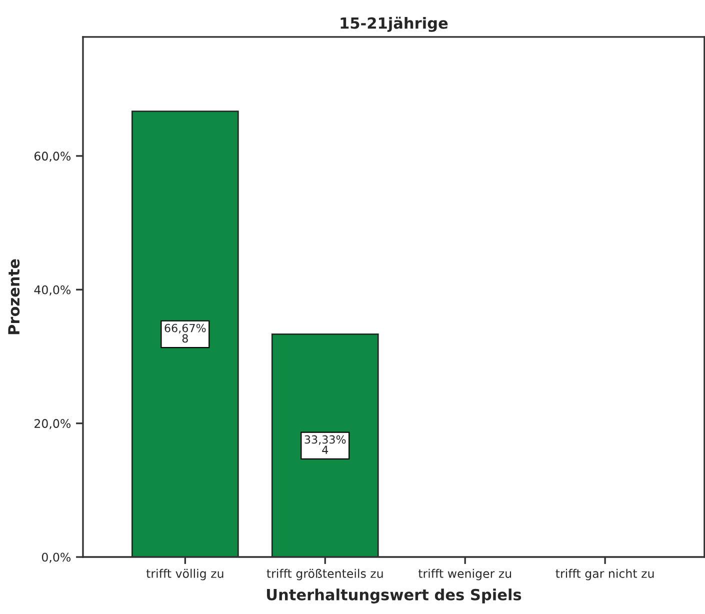 This screenshot has height=614, width=705. Describe the element at coordinates (605, 574) in the screenshot. I see `x-tick-label: trifft gar nicht zu` at that location.